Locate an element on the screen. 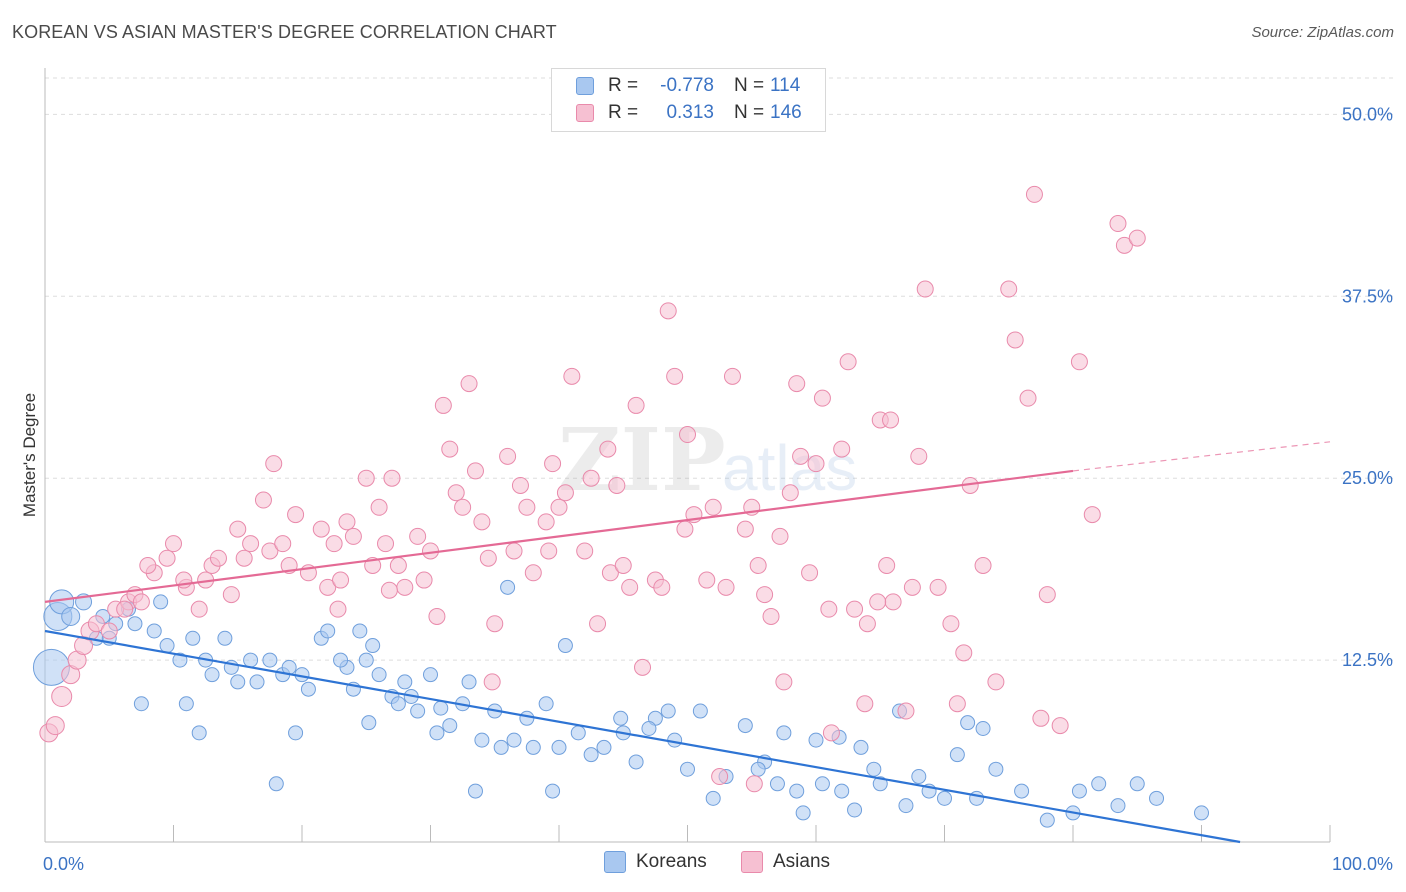 The height and width of the screenshot is (892, 1406). asians-legend-label: Asians is located at coordinates (802, 861).